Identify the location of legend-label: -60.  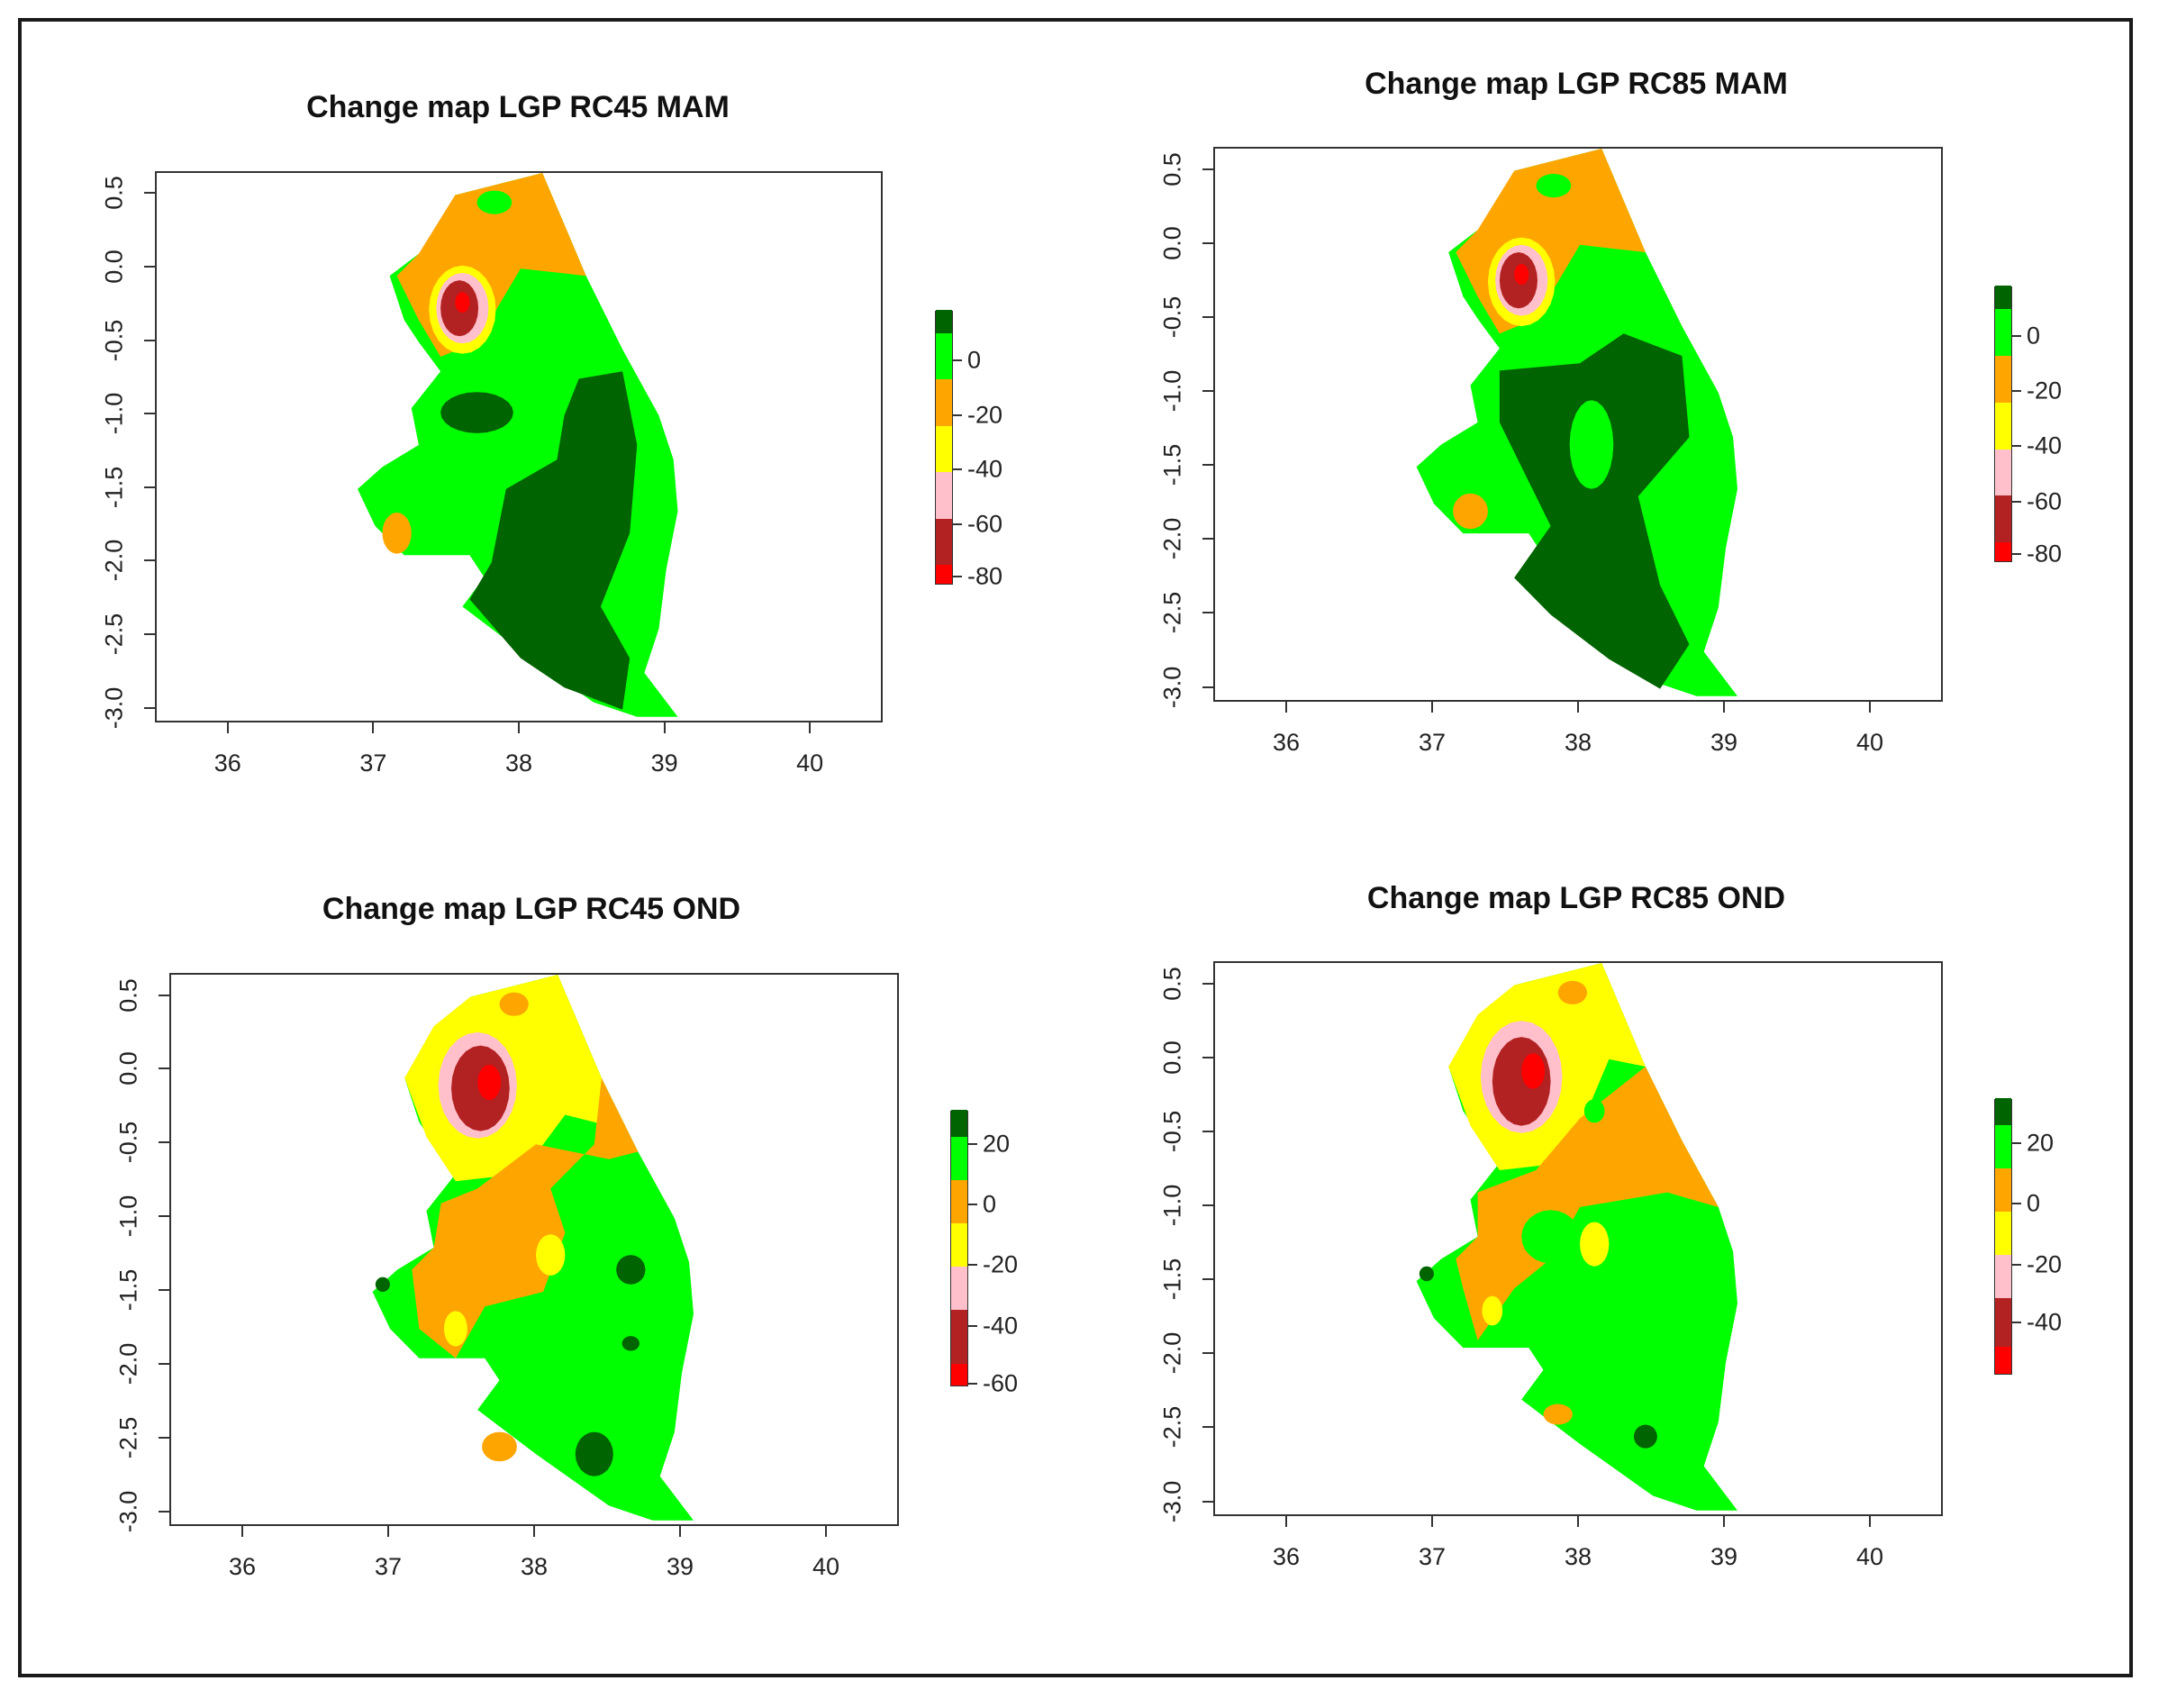
(1001, 1383).